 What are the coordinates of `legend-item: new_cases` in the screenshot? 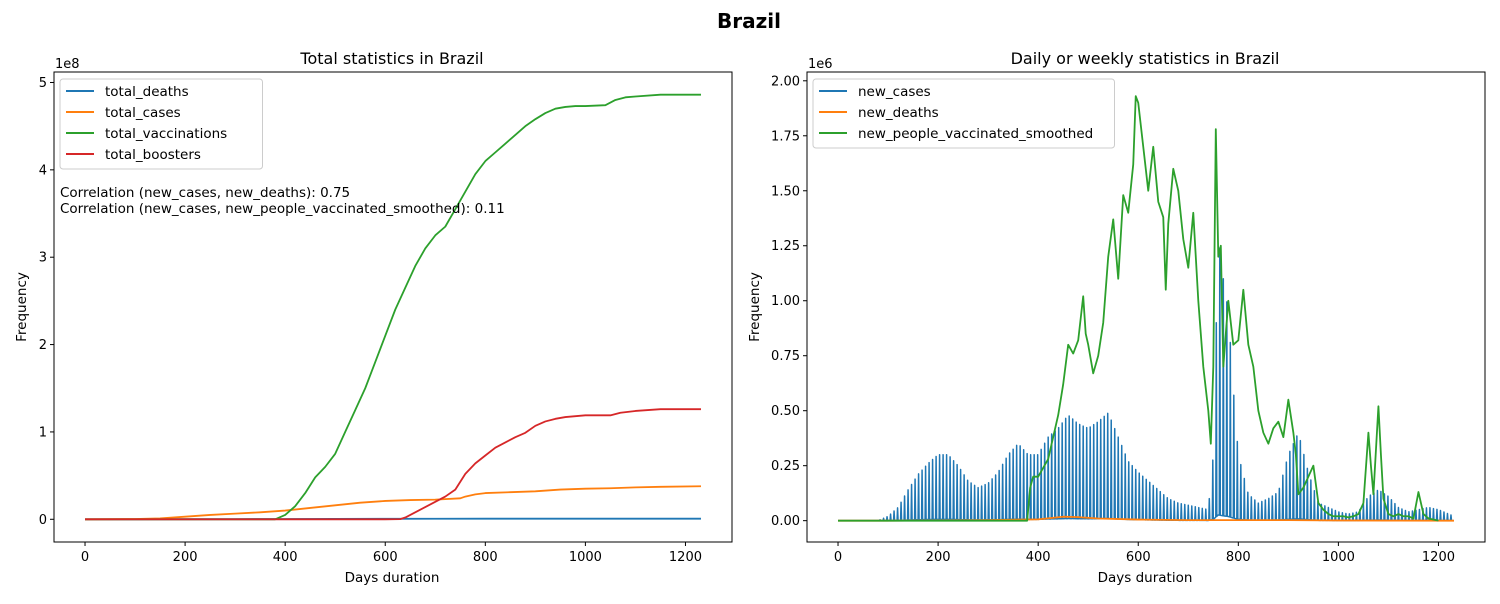 It's located at (875, 92).